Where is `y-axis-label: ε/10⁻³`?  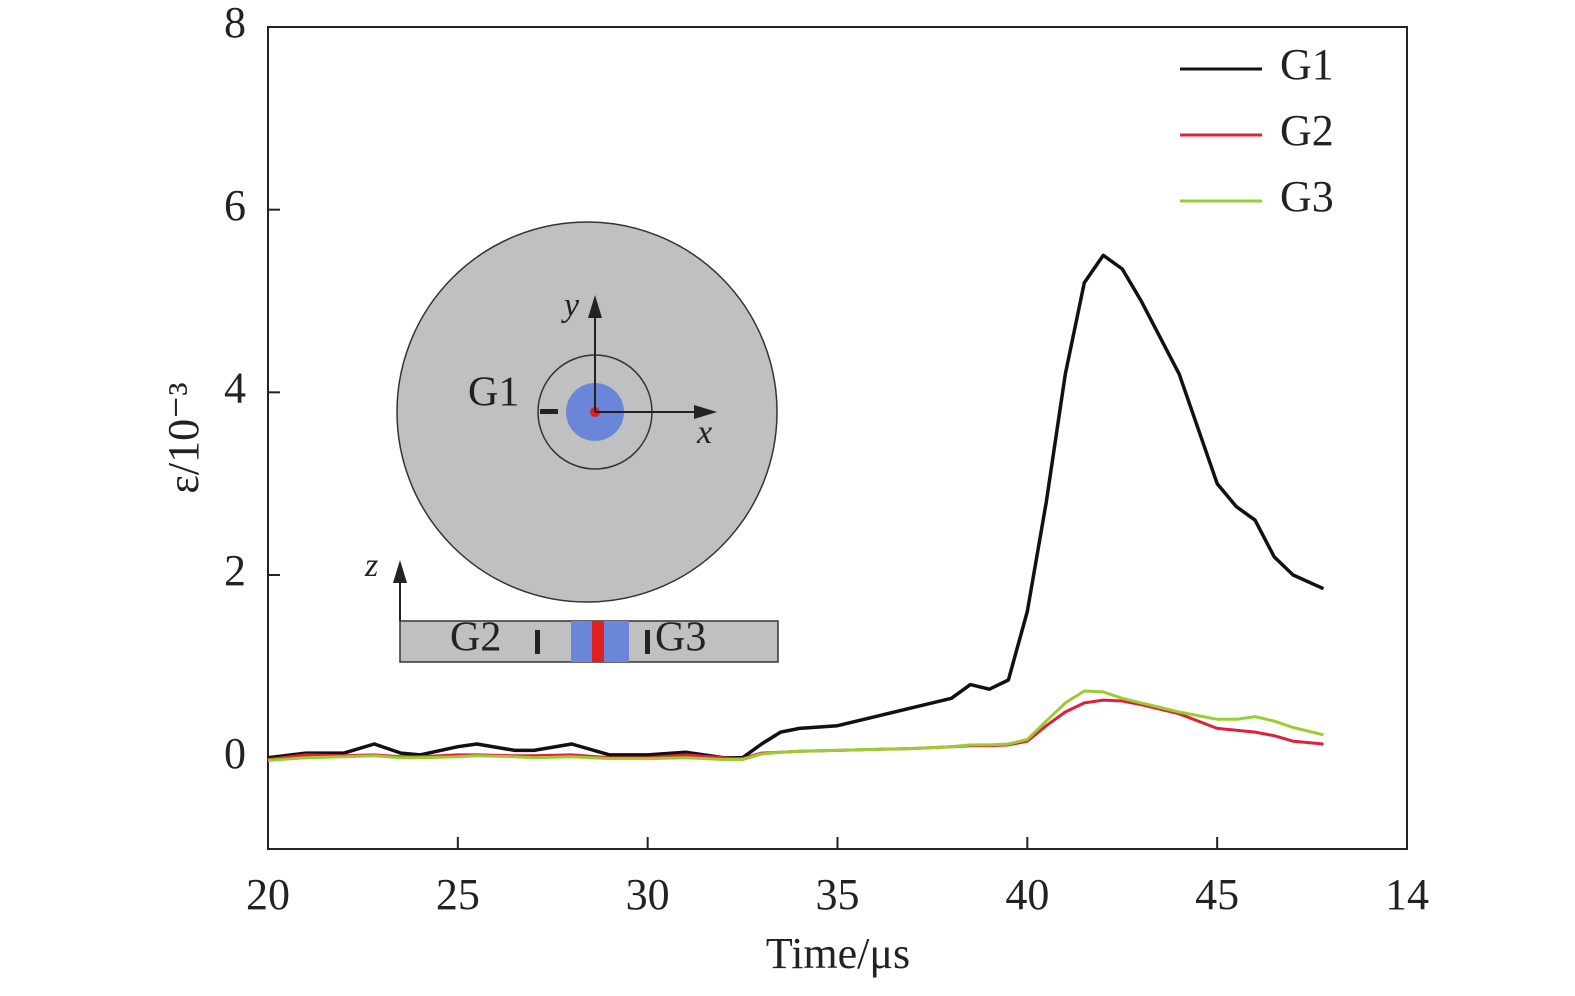 y-axis-label: ε/10⁻³ is located at coordinates (183, 437).